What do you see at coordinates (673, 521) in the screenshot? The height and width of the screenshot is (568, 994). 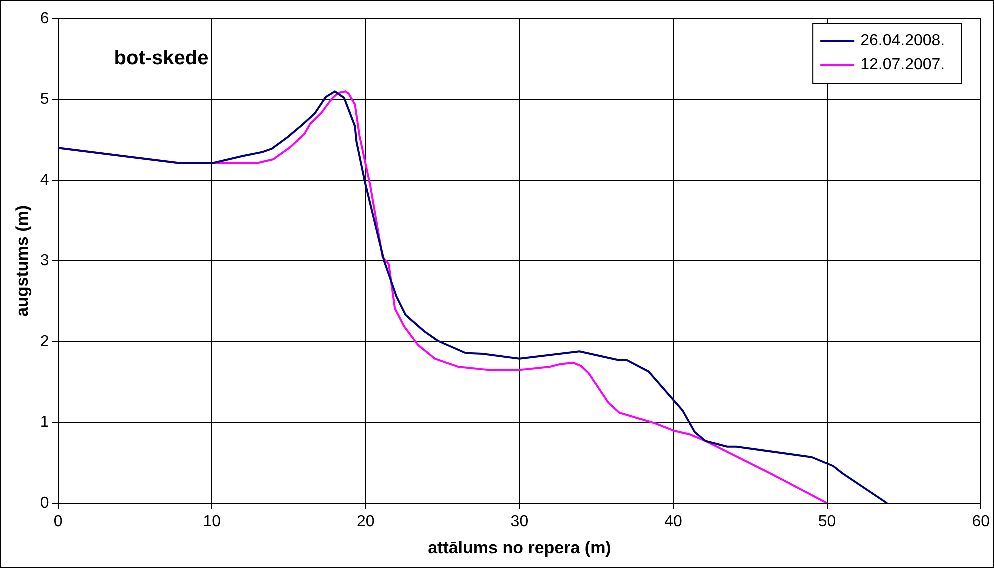 I see `x-tick-label: 40` at bounding box center [673, 521].